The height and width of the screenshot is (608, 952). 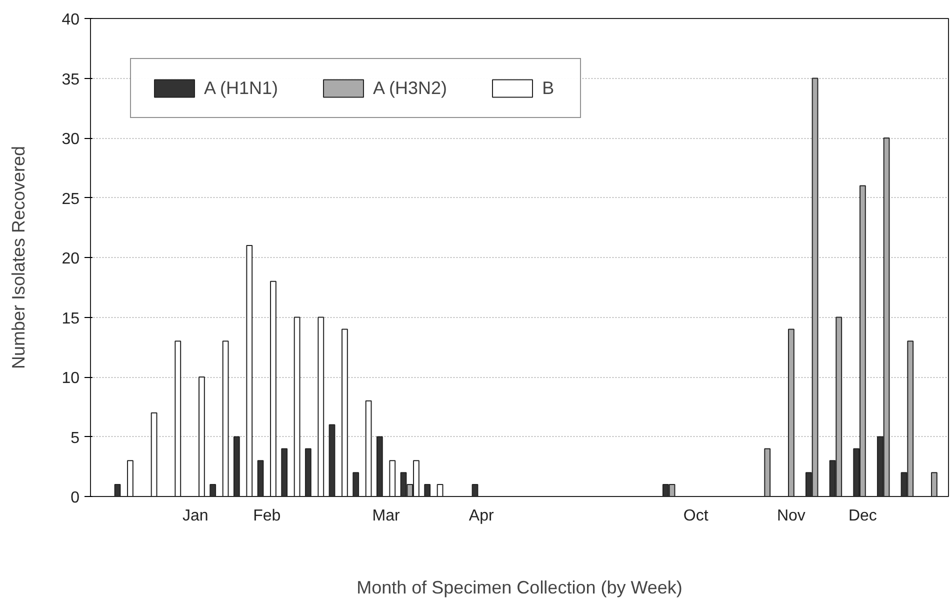 What do you see at coordinates (71, 79) in the screenshot?
I see `y-tick-label: 35` at bounding box center [71, 79].